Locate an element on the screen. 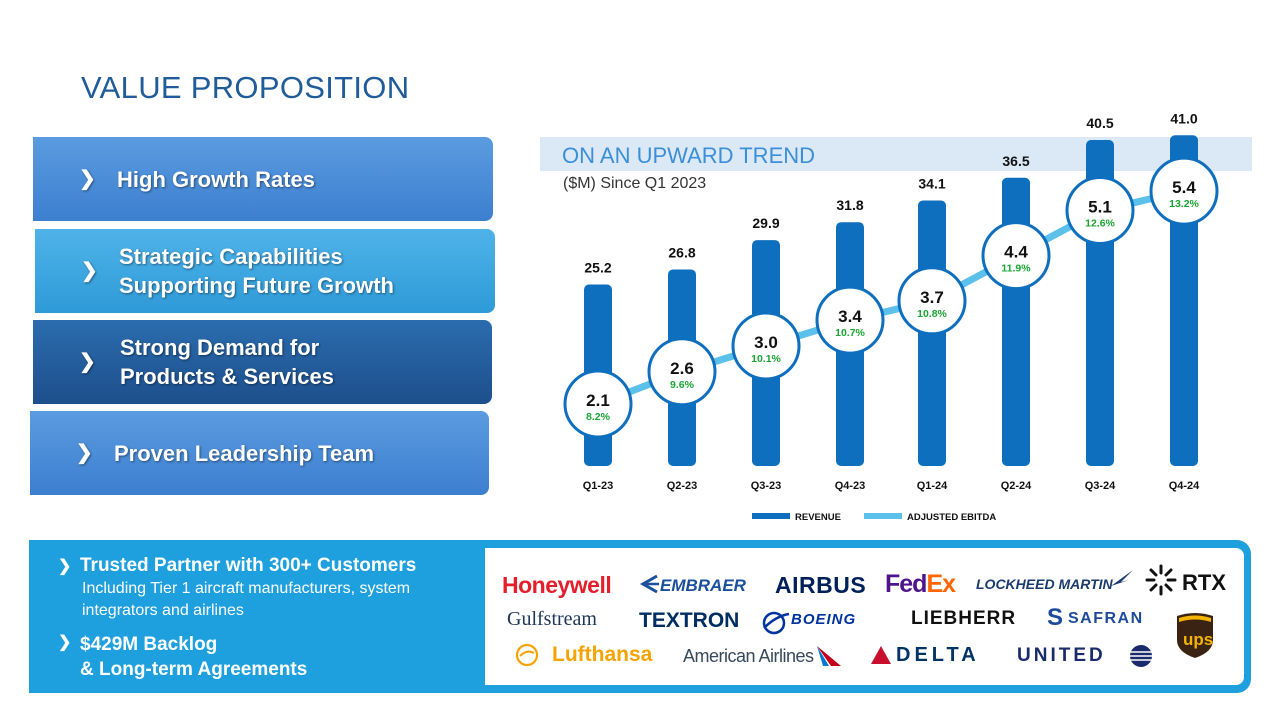 Image resolution: width=1280 pixels, height=720 pixels. ebitda-margin-label: 12.6% is located at coordinates (1100, 224).